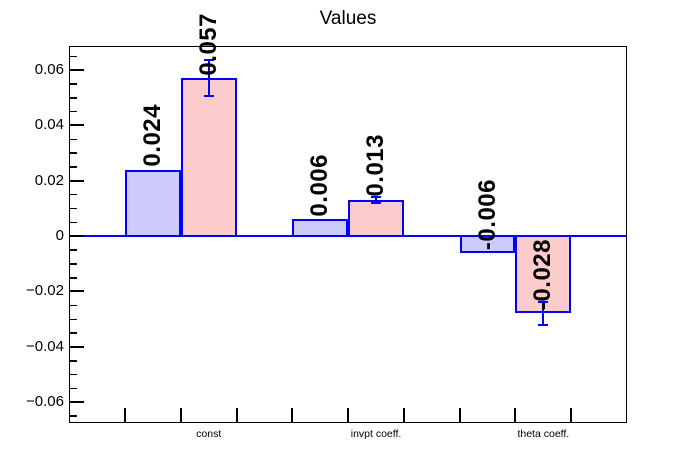  Describe the element at coordinates (59, 236) in the screenshot. I see `y-tick-label: 0` at that location.